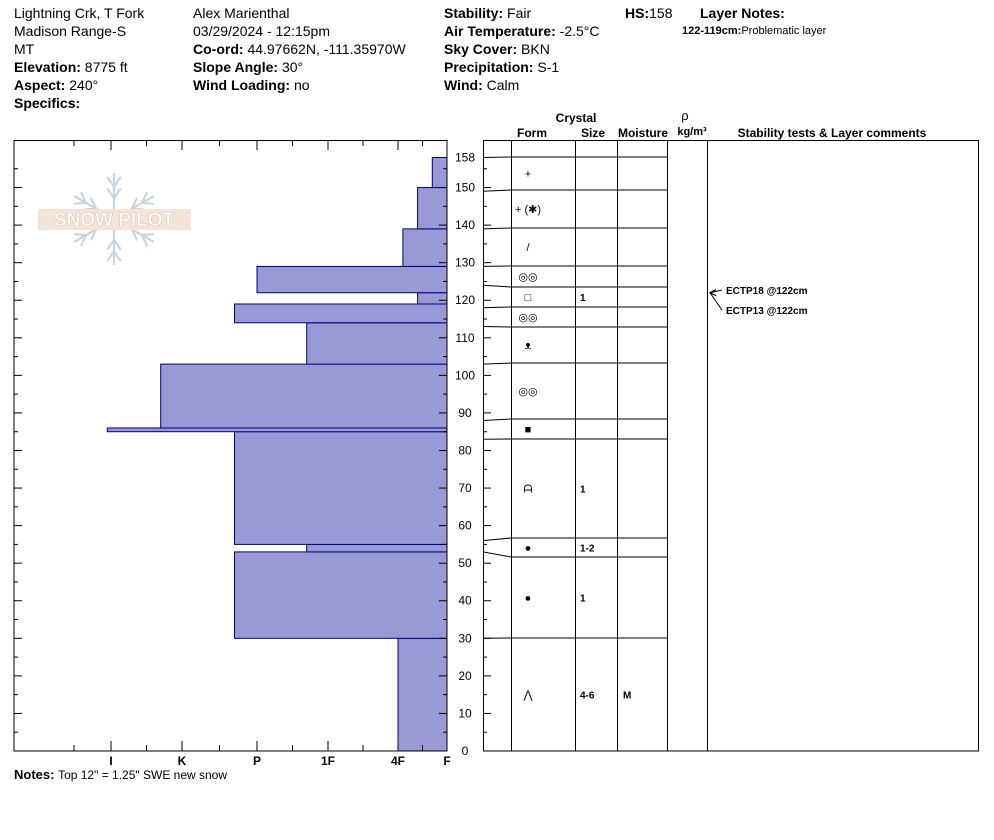  What do you see at coordinates (758, 301) in the screenshot?
I see `stability-tests: ECTP18 @122cm ECTP13 @122cm` at bounding box center [758, 301].